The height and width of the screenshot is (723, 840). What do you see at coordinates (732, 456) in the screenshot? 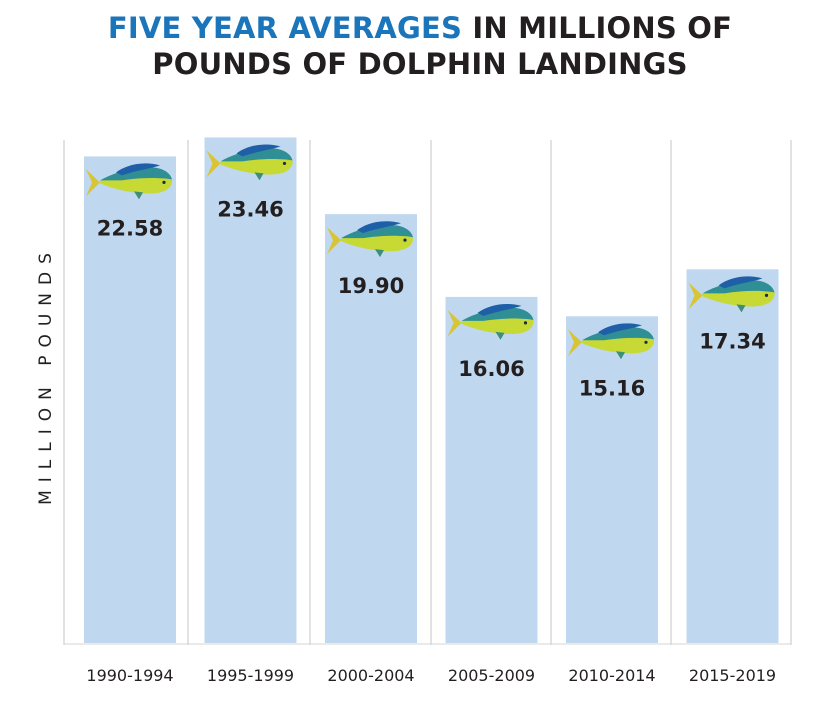
I see `bar-2015-2019` at bounding box center [732, 456].